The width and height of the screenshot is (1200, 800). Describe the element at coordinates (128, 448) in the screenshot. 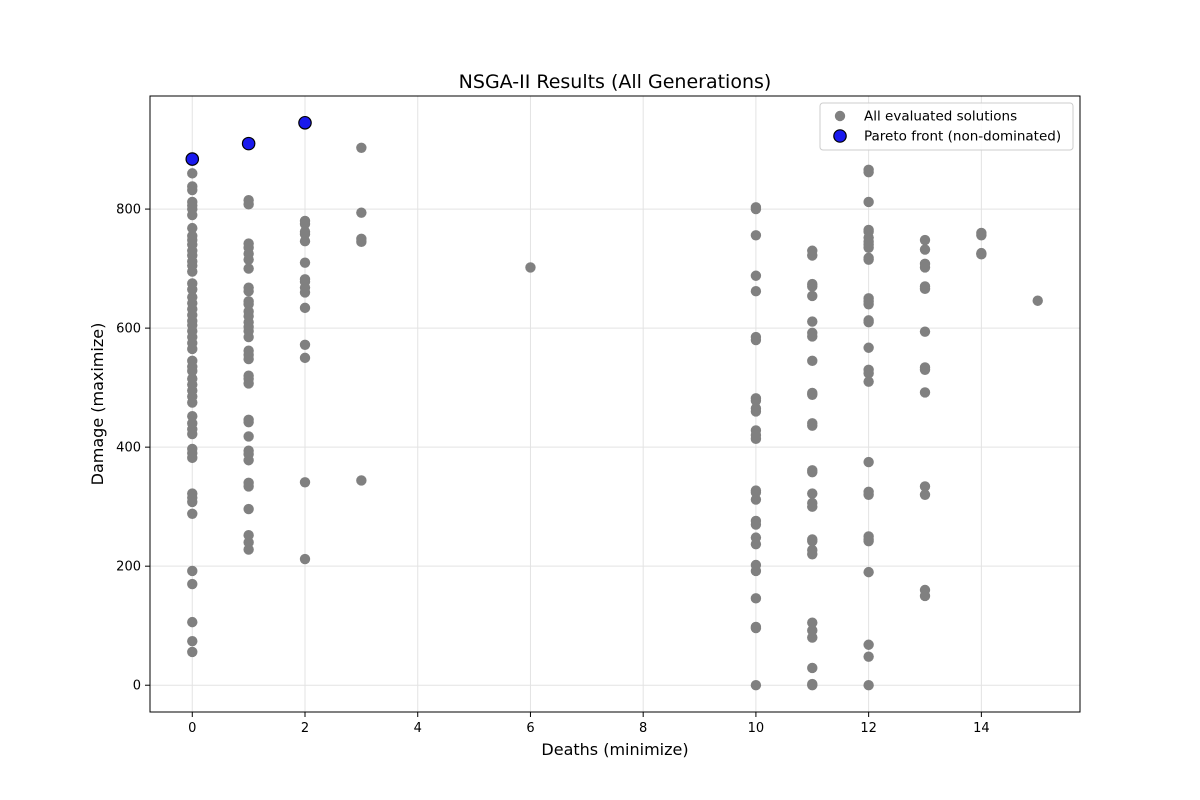

I see `y-tick-label: 400` at that location.